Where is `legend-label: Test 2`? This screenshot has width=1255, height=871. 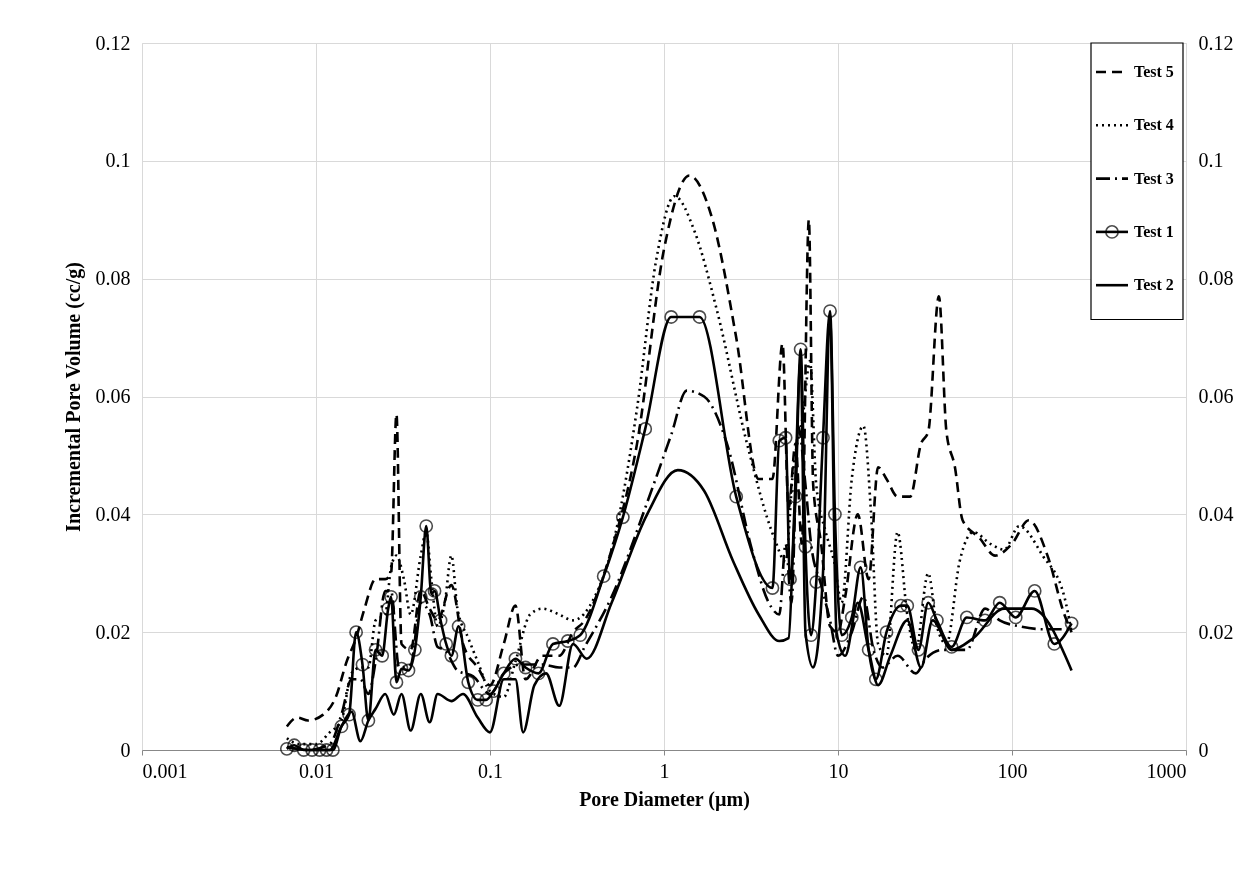 legend-label: Test 2 is located at coordinates (1154, 285).